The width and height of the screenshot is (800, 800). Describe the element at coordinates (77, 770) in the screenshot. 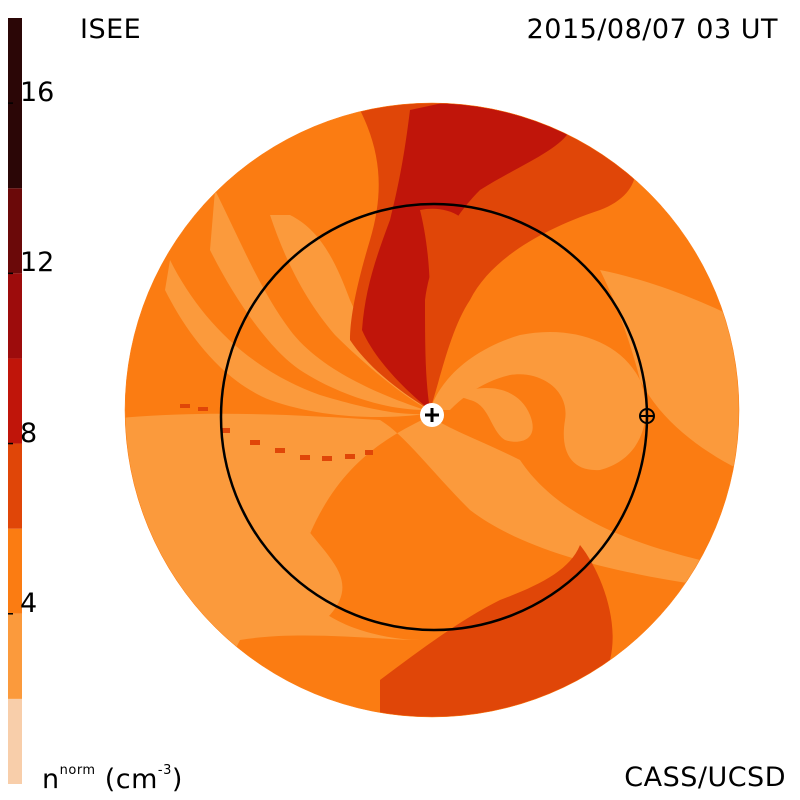

I see `unit-superscript: norm` at that location.